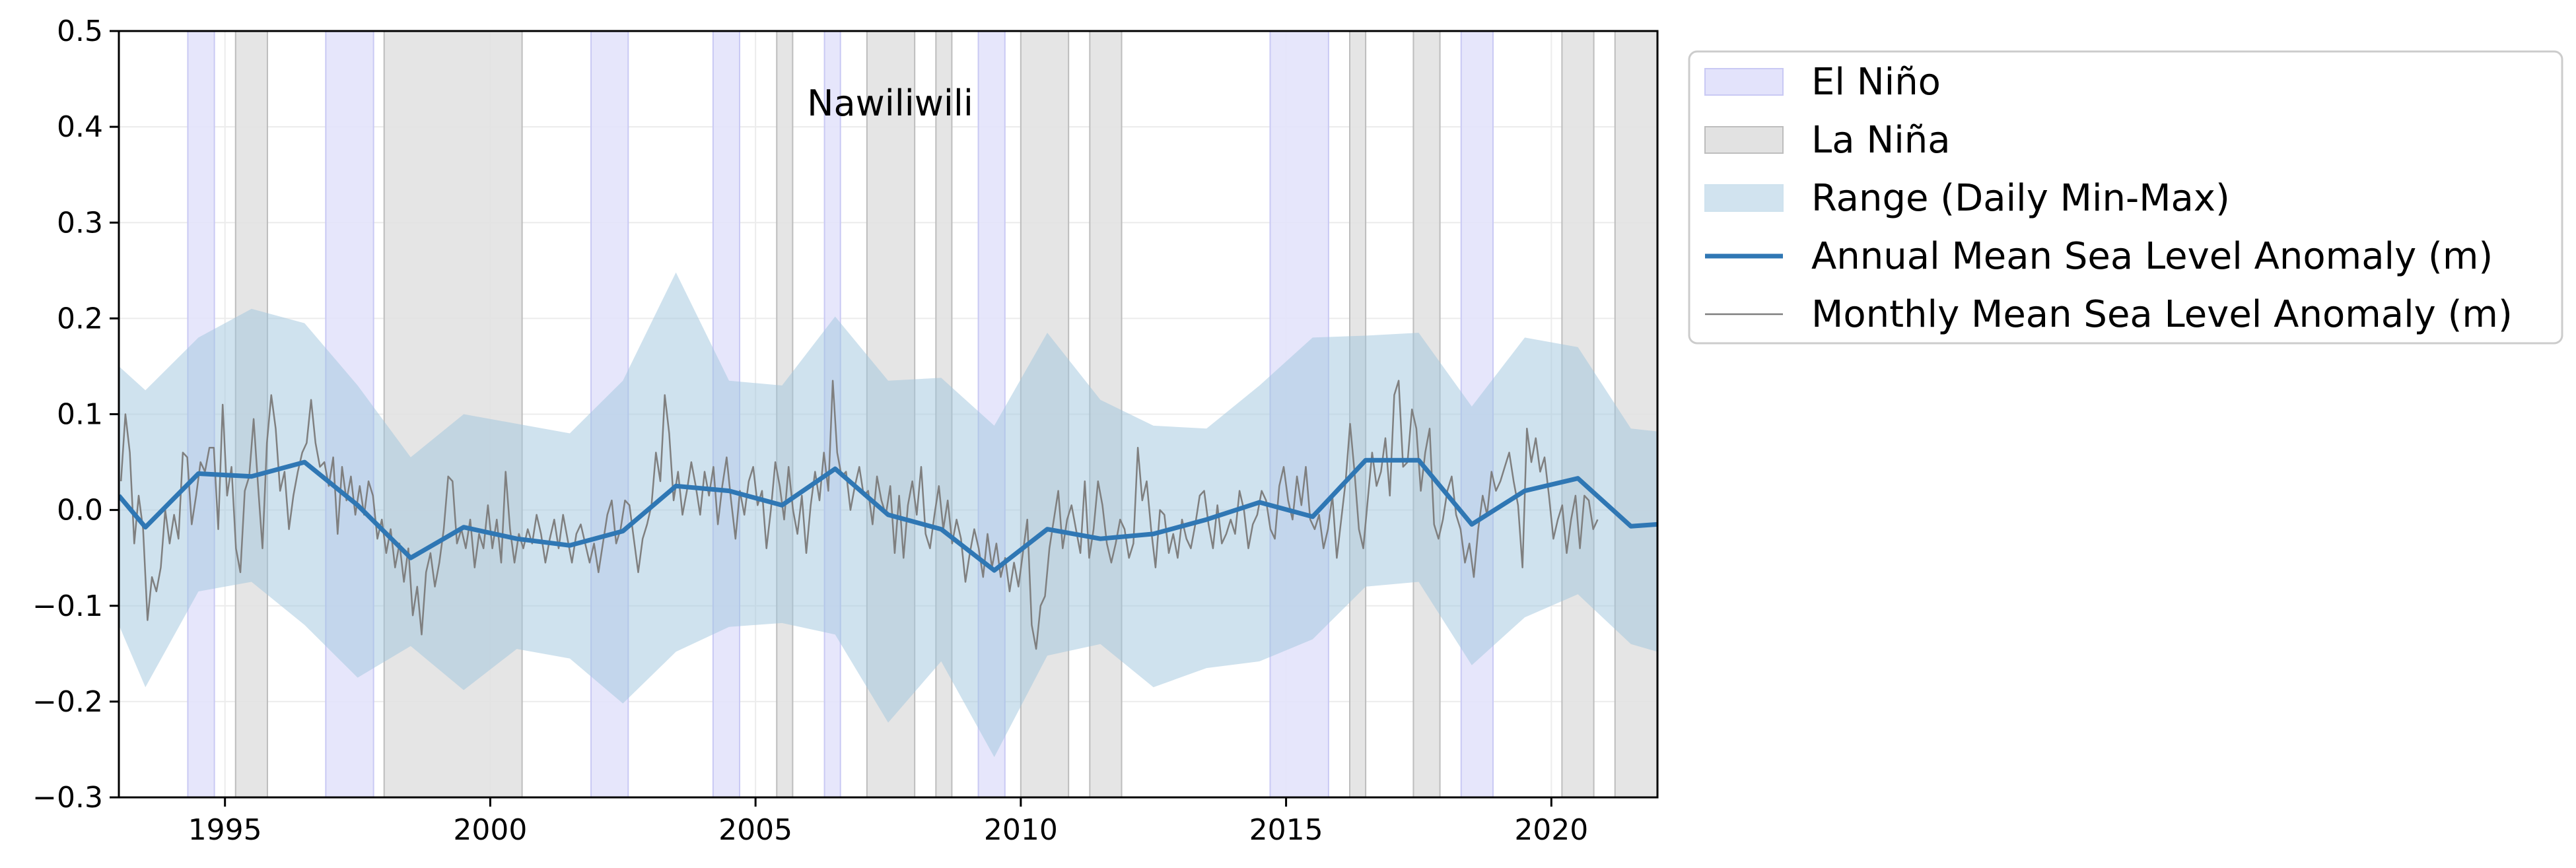 The height and width of the screenshot is (868, 2576). Describe the element at coordinates (68, 606) in the screenshot. I see `y-tick-label: −0.1` at that location.